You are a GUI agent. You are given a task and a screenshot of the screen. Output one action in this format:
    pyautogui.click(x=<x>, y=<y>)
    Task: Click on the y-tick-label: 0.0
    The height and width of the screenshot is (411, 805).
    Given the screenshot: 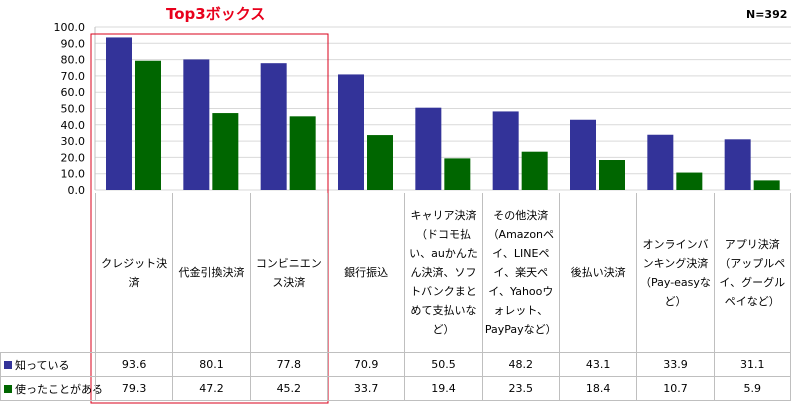 What is the action you would take?
    pyautogui.click(x=77, y=190)
    